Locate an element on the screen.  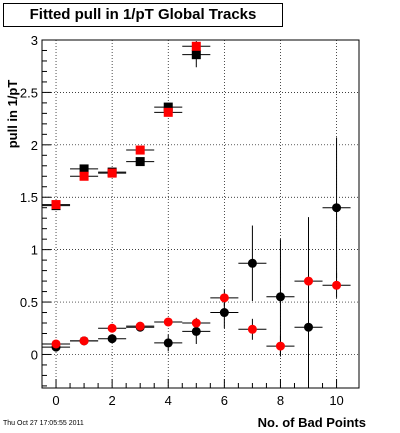
timestamp: Thu Oct 27 17:05:55 2011 is located at coordinates (43, 423).